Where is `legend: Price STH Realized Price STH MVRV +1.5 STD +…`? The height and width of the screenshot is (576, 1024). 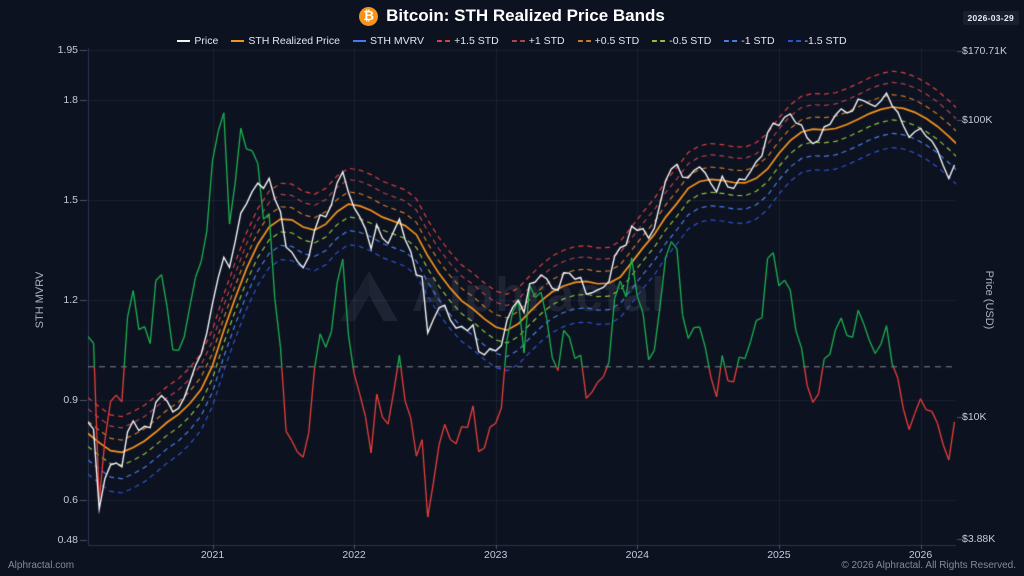
legend: Price STH Realized Price STH MVRV +1.5 STD +… is located at coordinates (512, 41).